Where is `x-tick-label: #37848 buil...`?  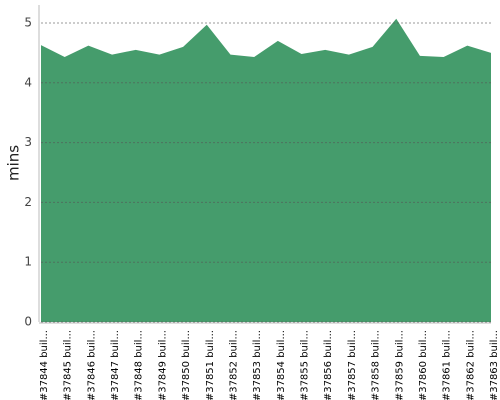 x-tick-label: #37848 buil... is located at coordinates (139, 365).